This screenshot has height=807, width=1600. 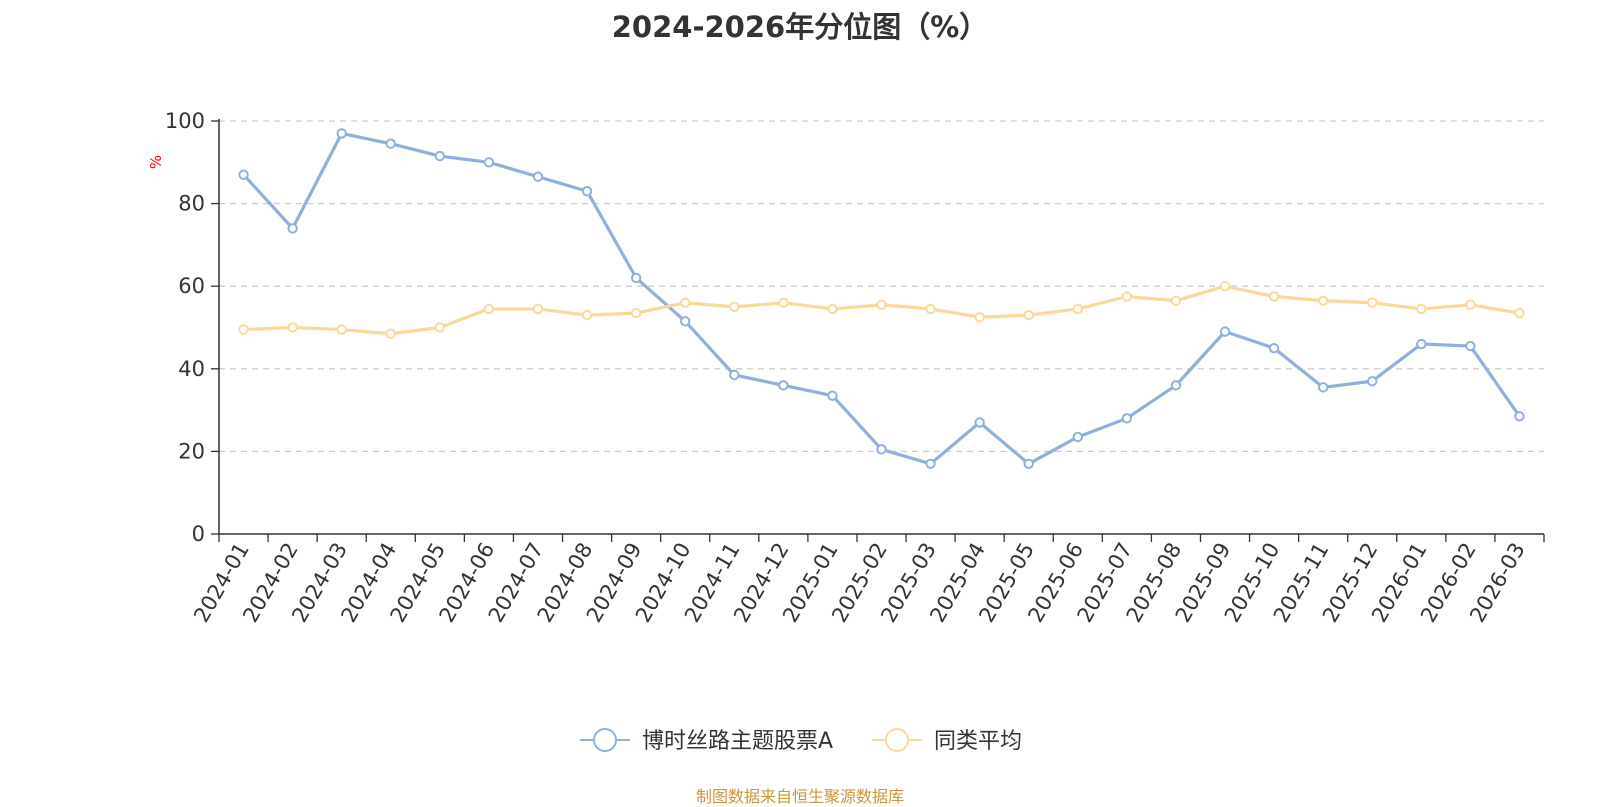 What do you see at coordinates (191, 204) in the screenshot?
I see `y-tick-label: 80` at bounding box center [191, 204].